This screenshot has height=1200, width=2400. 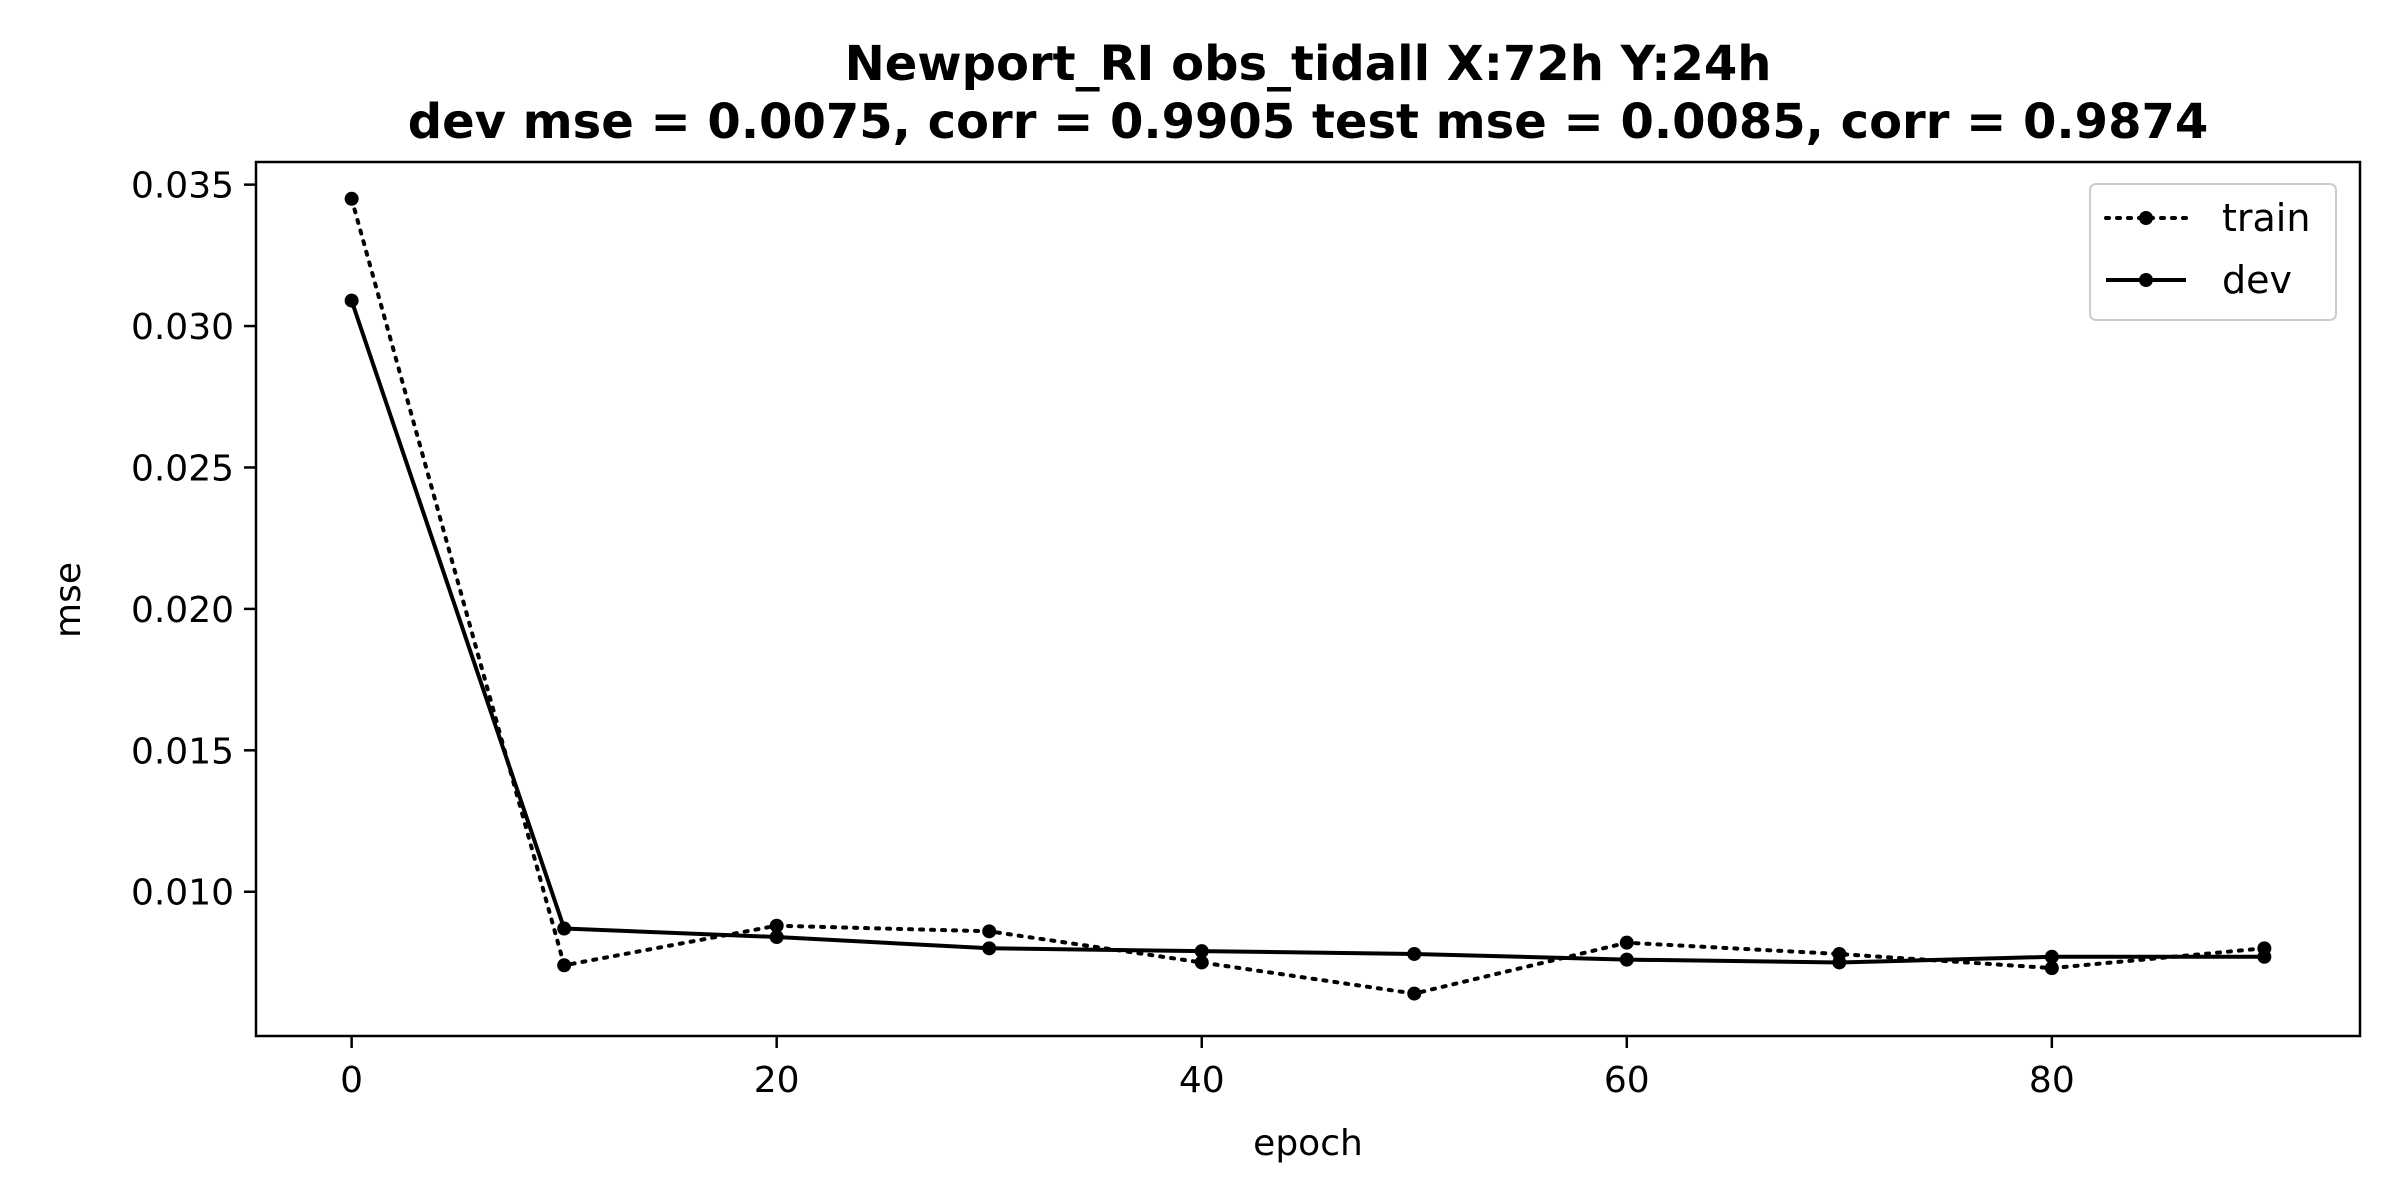 I want to click on y-tick-label: 0.015, so click(x=182, y=751).